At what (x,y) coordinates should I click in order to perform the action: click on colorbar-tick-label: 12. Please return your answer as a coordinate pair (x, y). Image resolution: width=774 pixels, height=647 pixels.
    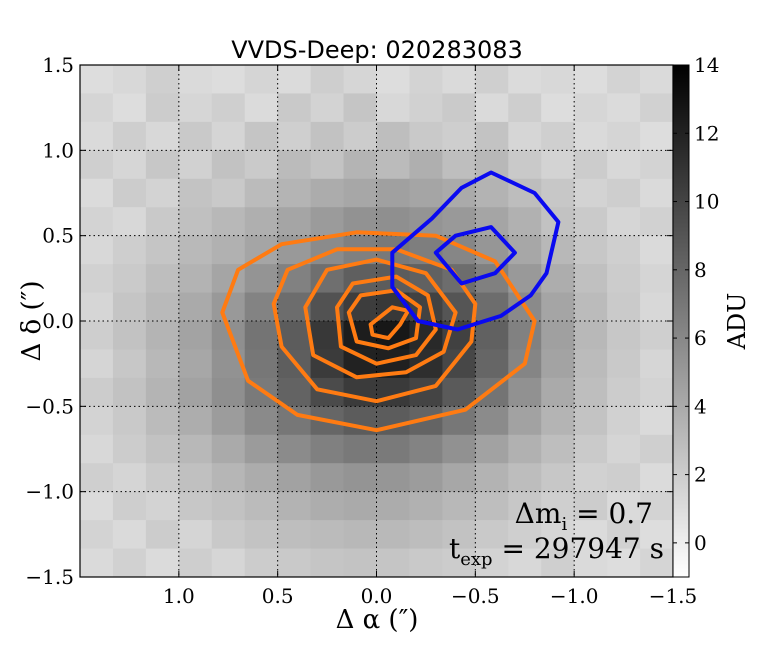
    Looking at the image, I should click on (706, 133).